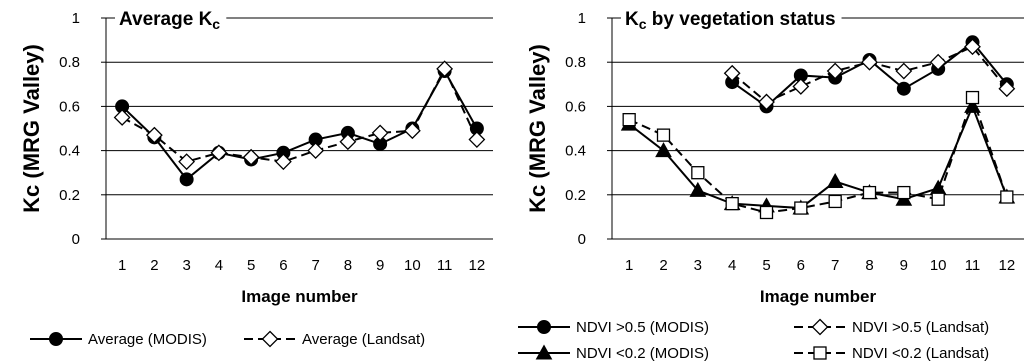 The image size is (1032, 364). I want to click on legend-item: Average (MODIS), so click(118, 339).